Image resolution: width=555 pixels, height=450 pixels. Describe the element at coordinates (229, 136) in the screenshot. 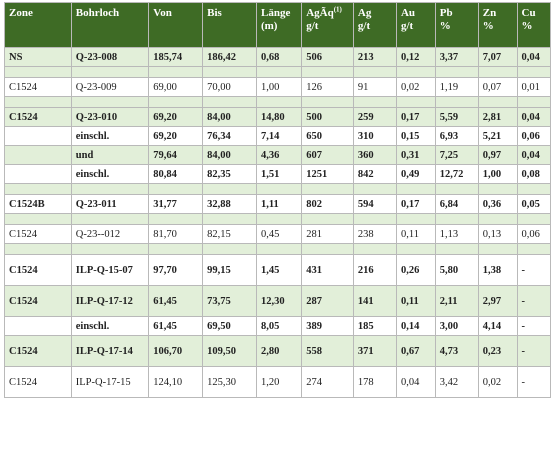

I see `cell-bis: 76,34` at that location.